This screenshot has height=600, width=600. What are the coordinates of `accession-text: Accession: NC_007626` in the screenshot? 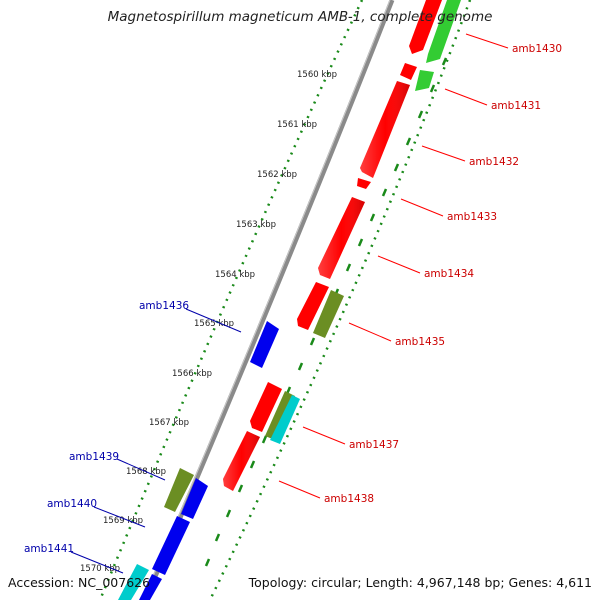 It's located at (79, 582).